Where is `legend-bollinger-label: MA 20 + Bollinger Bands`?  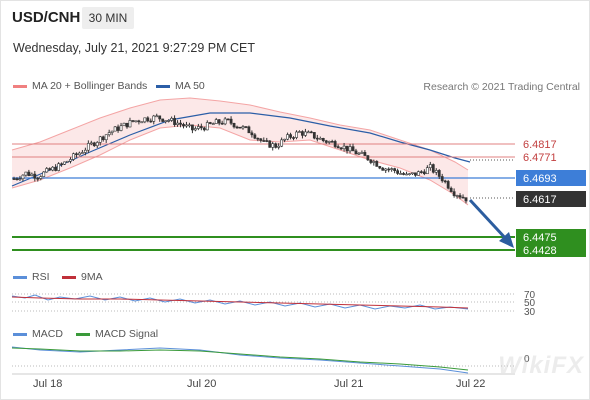
legend-bollinger-label: MA 20 + Bollinger Bands is located at coordinates (90, 86).